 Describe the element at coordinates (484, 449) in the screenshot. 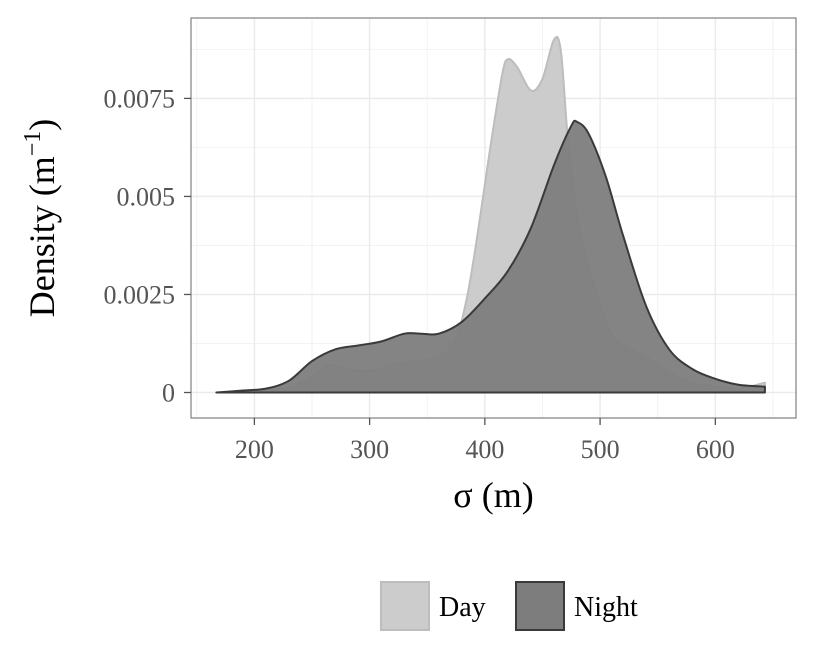

I see `x-tick-label: 400` at that location.